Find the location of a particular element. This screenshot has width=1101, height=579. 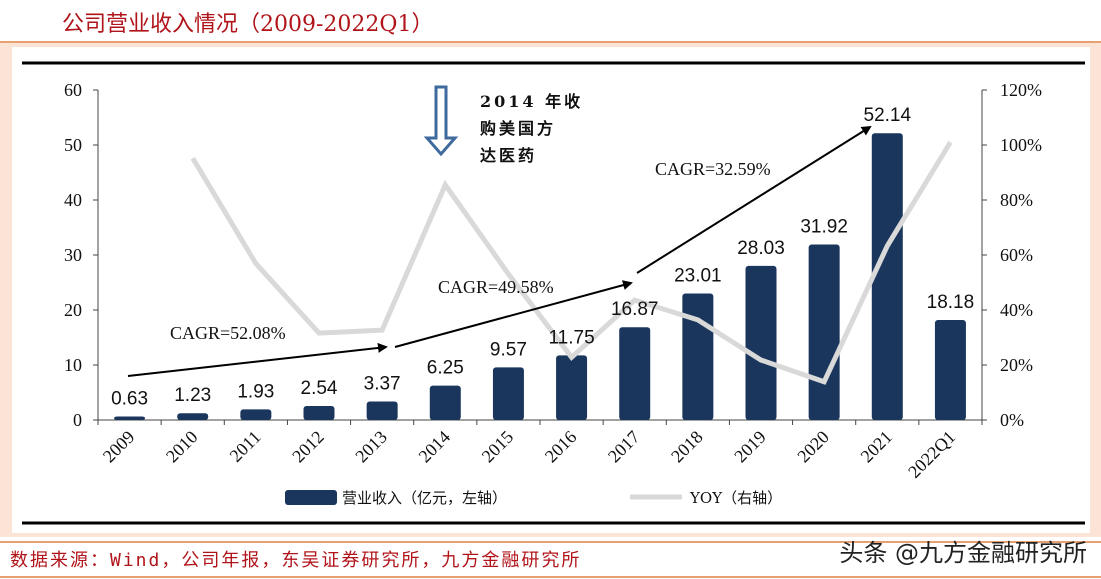

left-tick-label: 60 is located at coordinates (73, 90).